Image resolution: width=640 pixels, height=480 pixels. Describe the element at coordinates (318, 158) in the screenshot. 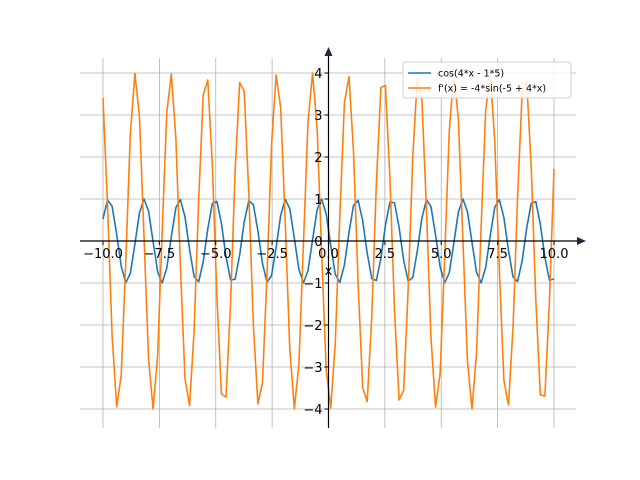

I see `y-tick-label-6: 2` at that location.